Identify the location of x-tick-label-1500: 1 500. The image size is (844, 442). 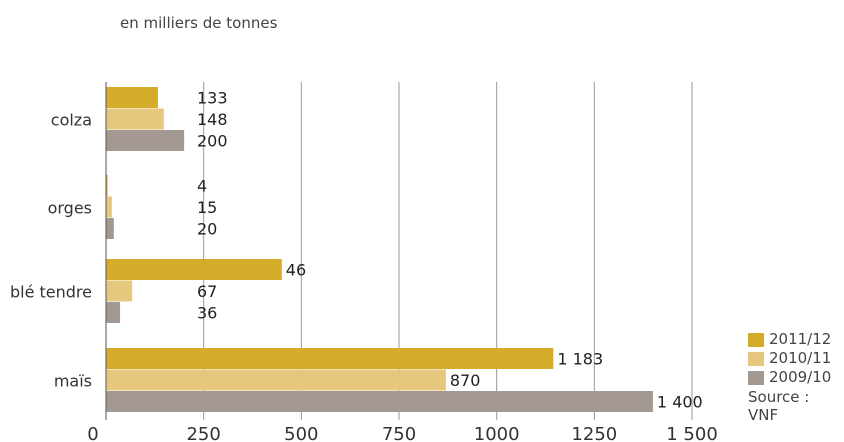
(692, 433).